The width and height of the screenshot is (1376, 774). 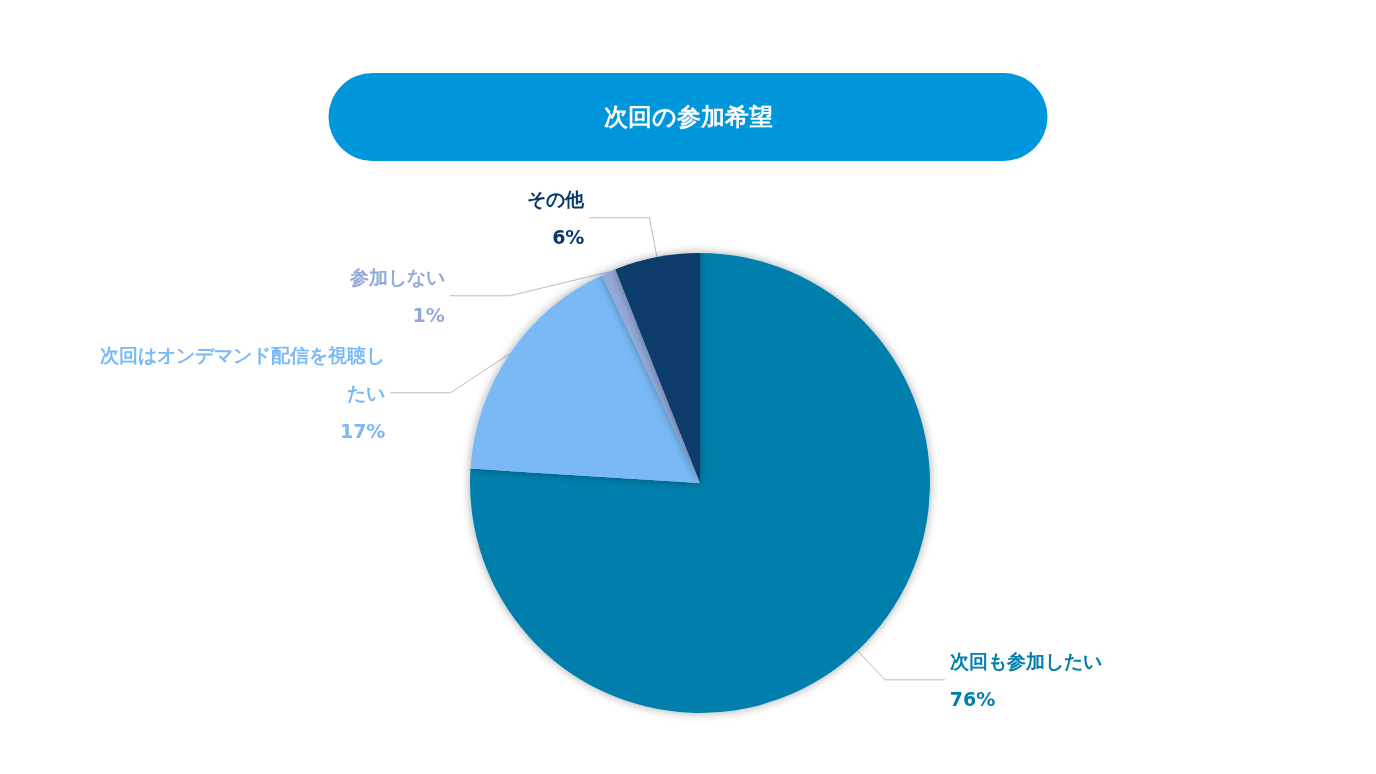 I want to click on slice-label: 次回はオンデマンド配信を視聴したい, so click(x=243, y=373).